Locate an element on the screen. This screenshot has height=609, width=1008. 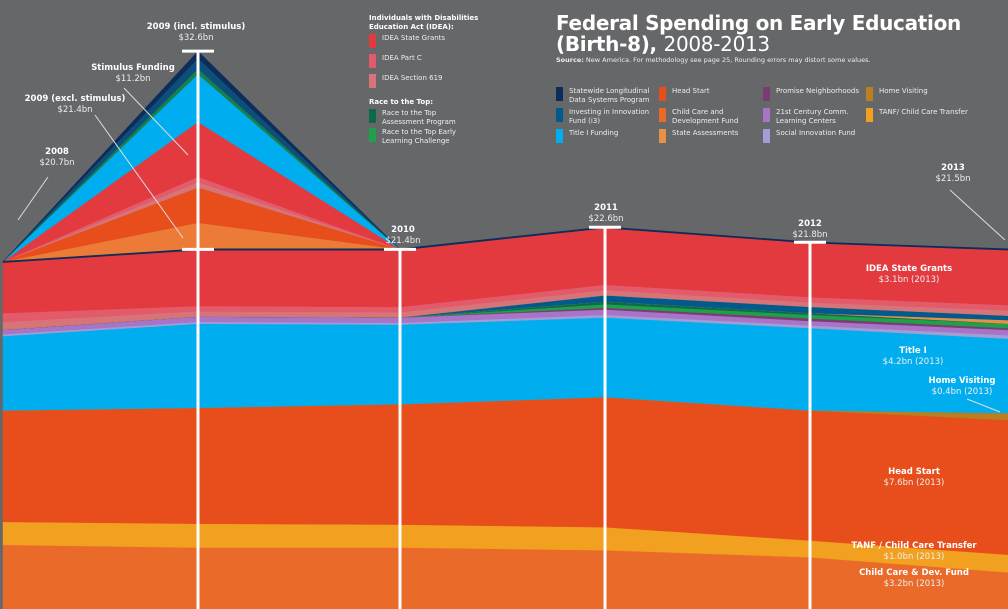
label-value: $22.6bn is located at coordinates (606, 219).